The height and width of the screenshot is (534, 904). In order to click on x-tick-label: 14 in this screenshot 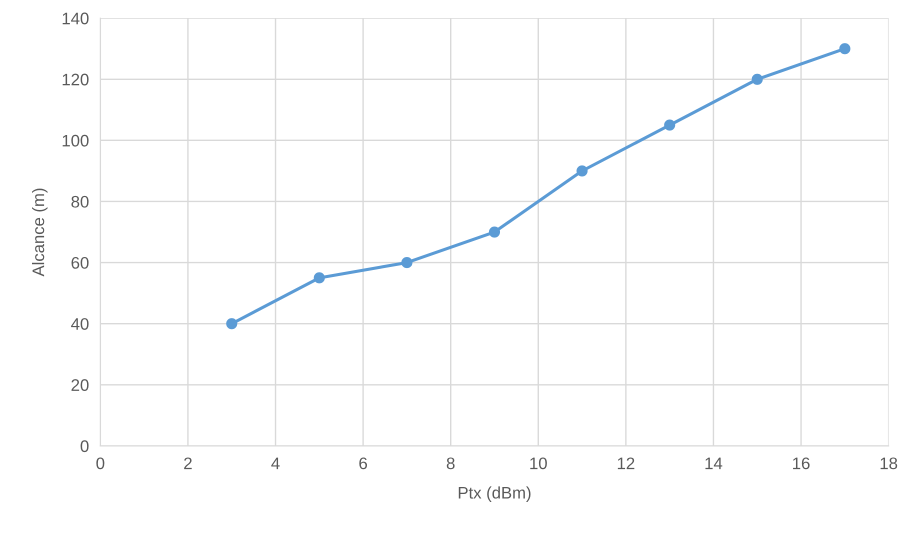, I will do `click(713, 464)`.